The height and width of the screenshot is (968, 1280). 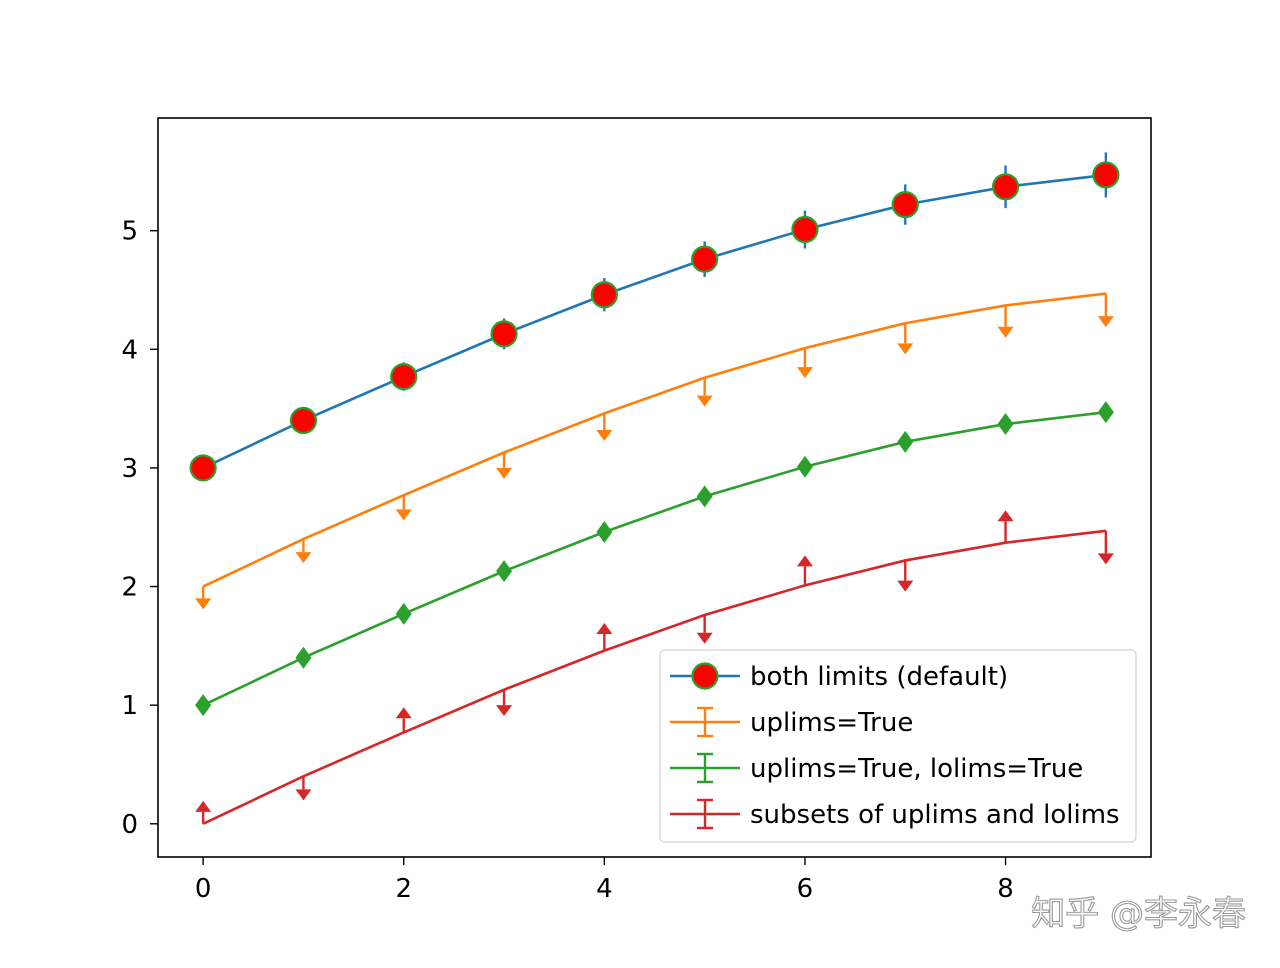 I want to click on x-tick-label: 0, so click(x=203, y=889).